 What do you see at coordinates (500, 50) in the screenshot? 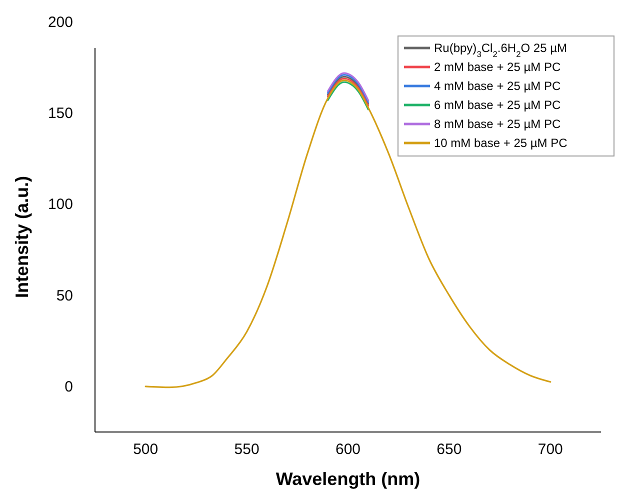
I see `legend-label: Ru(bpy)$_{3}$Cl$_{2}$.6H$_{2}$O 25 µM` at bounding box center [500, 50].